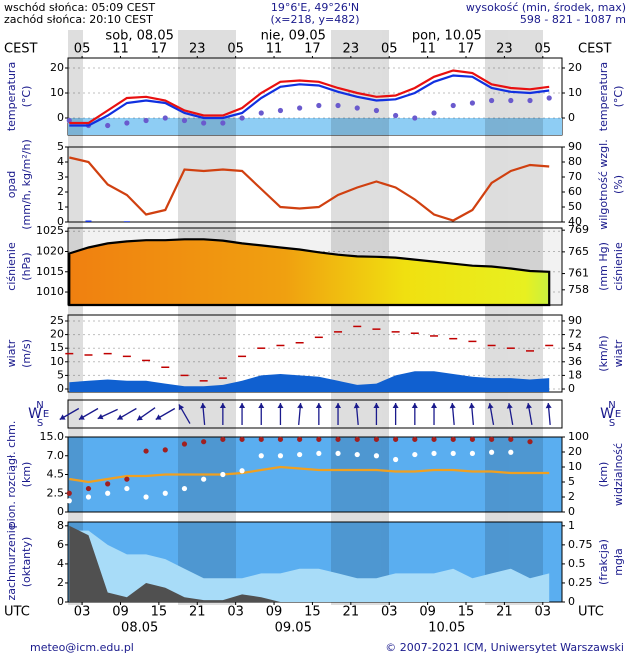 The image size is (630, 664). What do you see at coordinates (50, 291) in the screenshot?
I see `y-tick-label: 1010` at bounding box center [50, 291].